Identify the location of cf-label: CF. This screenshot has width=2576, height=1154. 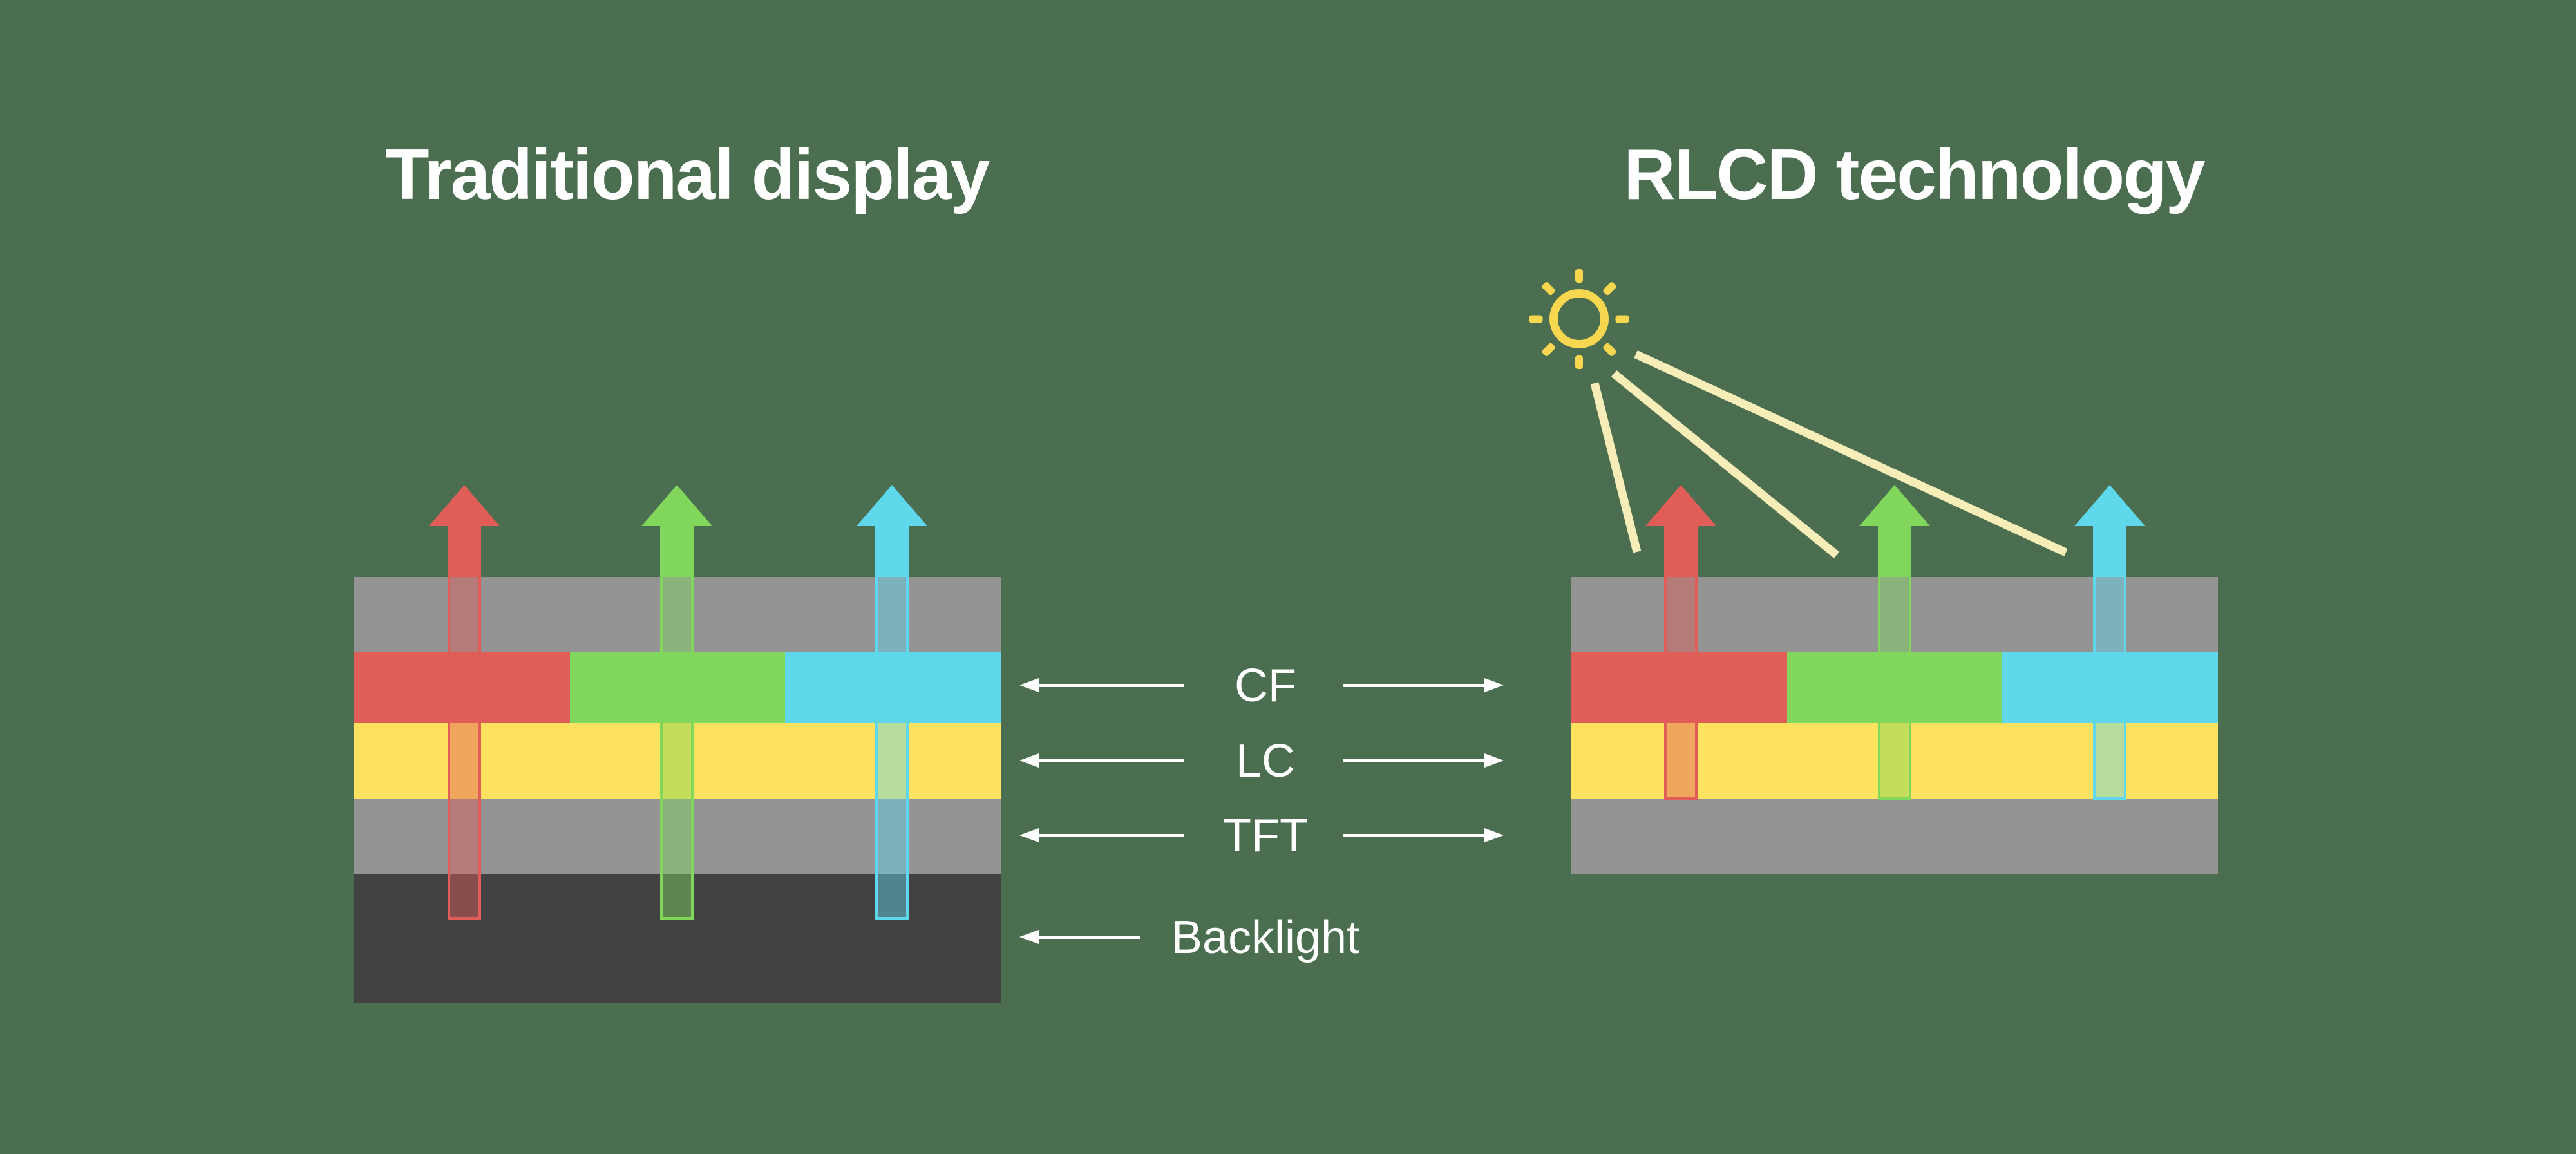
(1265, 686).